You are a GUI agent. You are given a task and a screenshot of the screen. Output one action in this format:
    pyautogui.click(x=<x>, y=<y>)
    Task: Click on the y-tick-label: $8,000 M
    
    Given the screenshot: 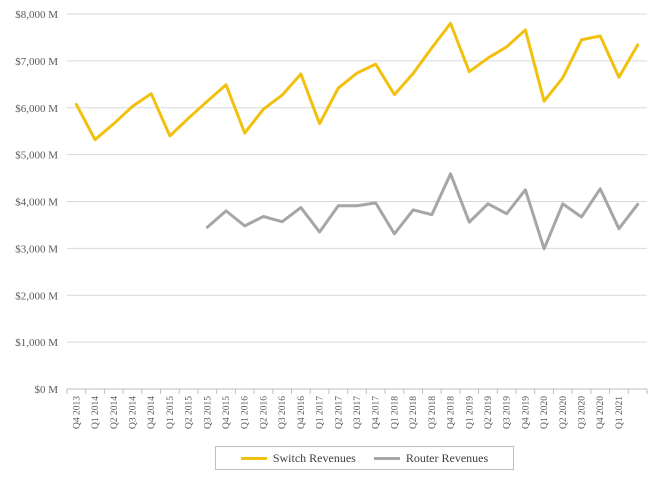 What is the action you would take?
    pyautogui.click(x=36, y=15)
    